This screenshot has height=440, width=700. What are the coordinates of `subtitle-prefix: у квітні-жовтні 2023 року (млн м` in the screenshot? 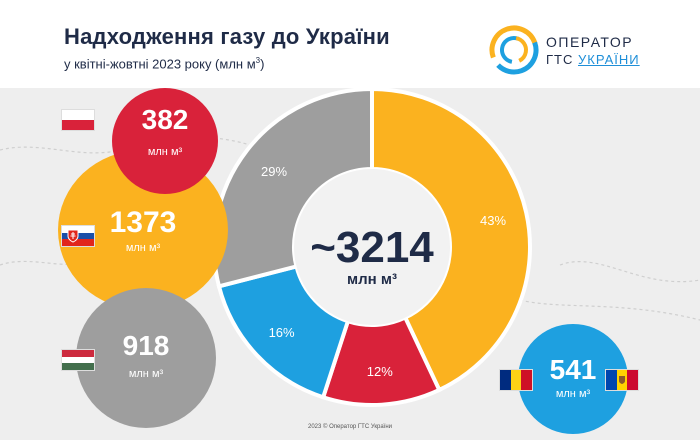 It's located at (160, 64).